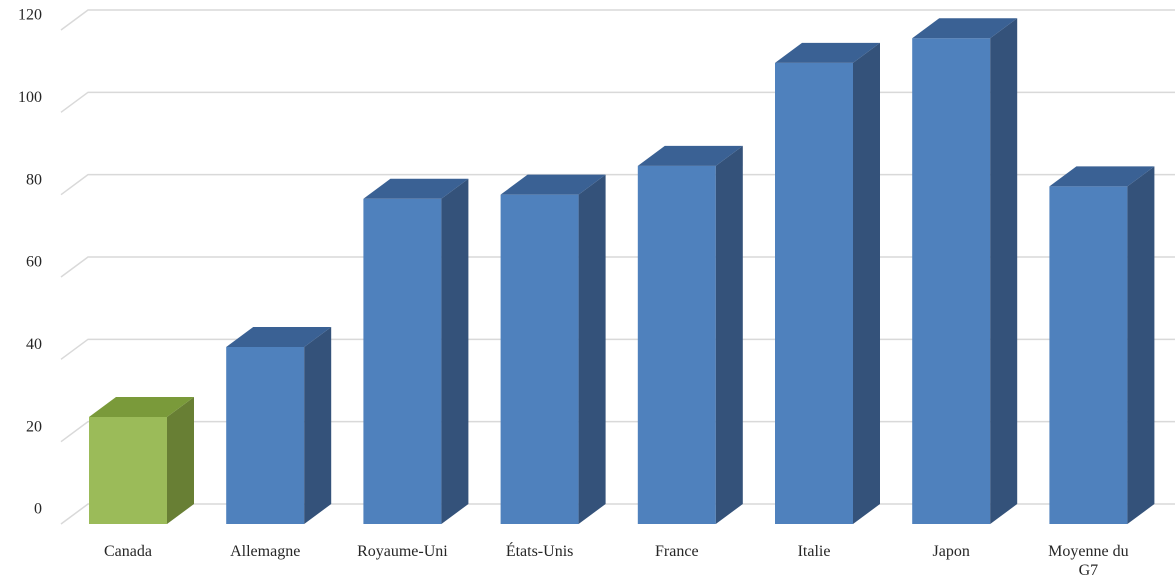 The width and height of the screenshot is (1175, 583). What do you see at coordinates (1088, 561) in the screenshot?
I see `x-category-label: Moyenne du G7` at bounding box center [1088, 561].